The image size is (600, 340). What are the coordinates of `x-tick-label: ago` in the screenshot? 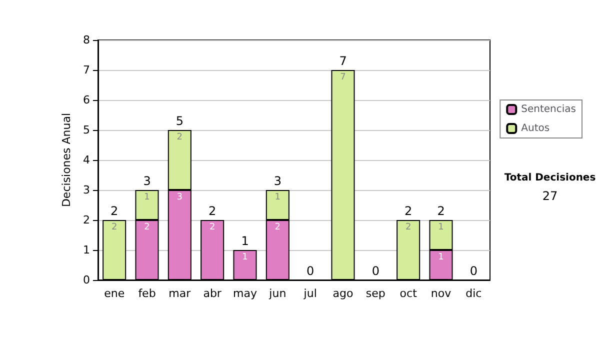 It's located at (343, 293).